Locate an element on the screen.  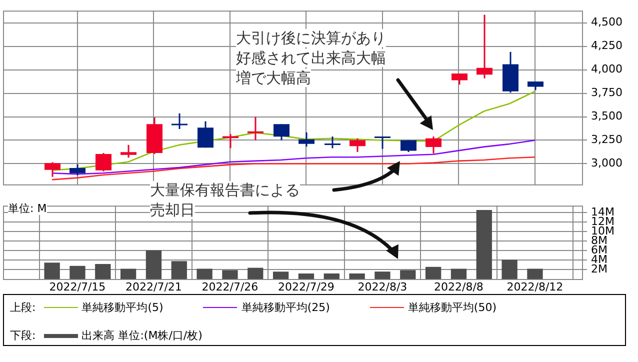
y-tick-label: 4,500 is located at coordinates (606, 22).